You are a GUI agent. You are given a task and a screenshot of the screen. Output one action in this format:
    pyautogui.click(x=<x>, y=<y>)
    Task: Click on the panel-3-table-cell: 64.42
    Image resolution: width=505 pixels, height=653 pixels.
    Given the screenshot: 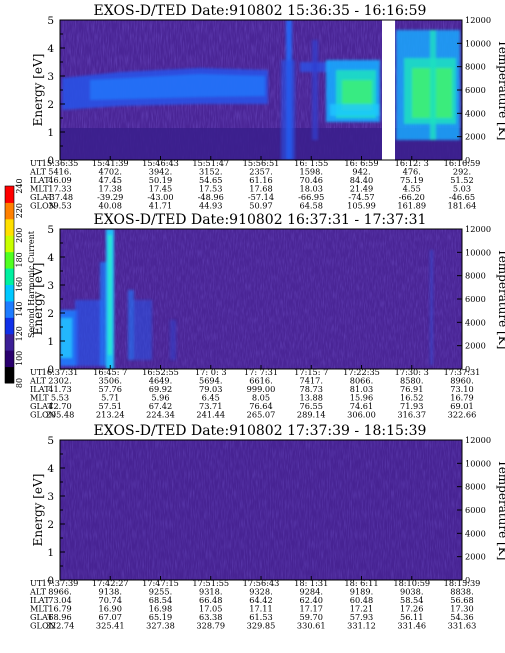 What is the action you would take?
    pyautogui.click(x=260, y=600)
    